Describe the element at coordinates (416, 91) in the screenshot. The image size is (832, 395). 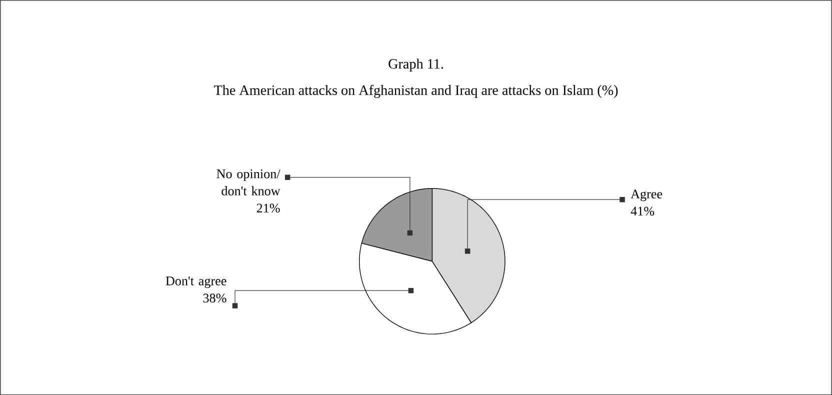
I see `chart-subtitle: The American attacks on Afghanistan and Iraq are attacks on Islam (%)` at that location.